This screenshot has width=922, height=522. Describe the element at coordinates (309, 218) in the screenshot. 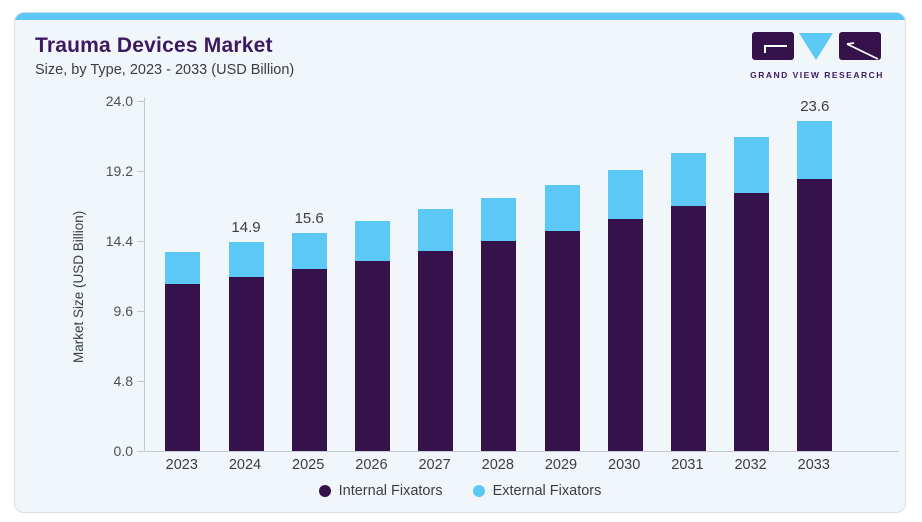

I see `total-label-2025: 15.6` at that location.